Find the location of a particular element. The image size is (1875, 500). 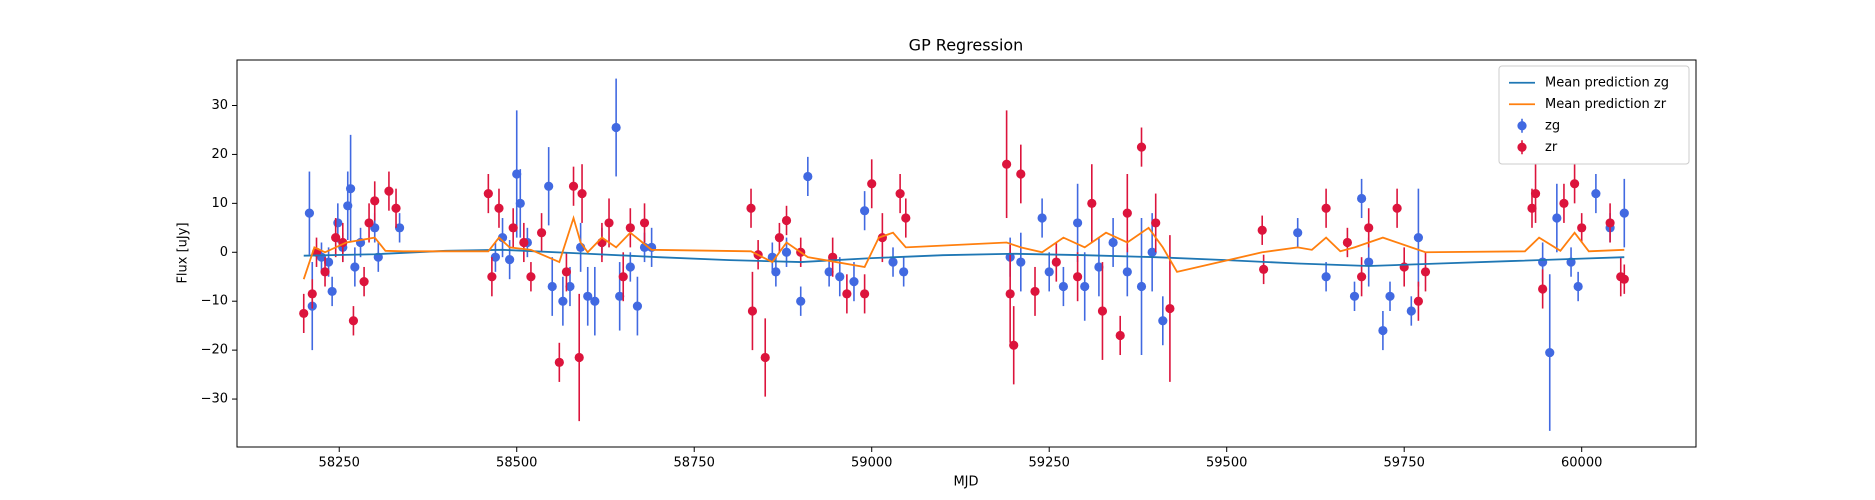

y-axis-label: Flux [uJy] is located at coordinates (183, 252).